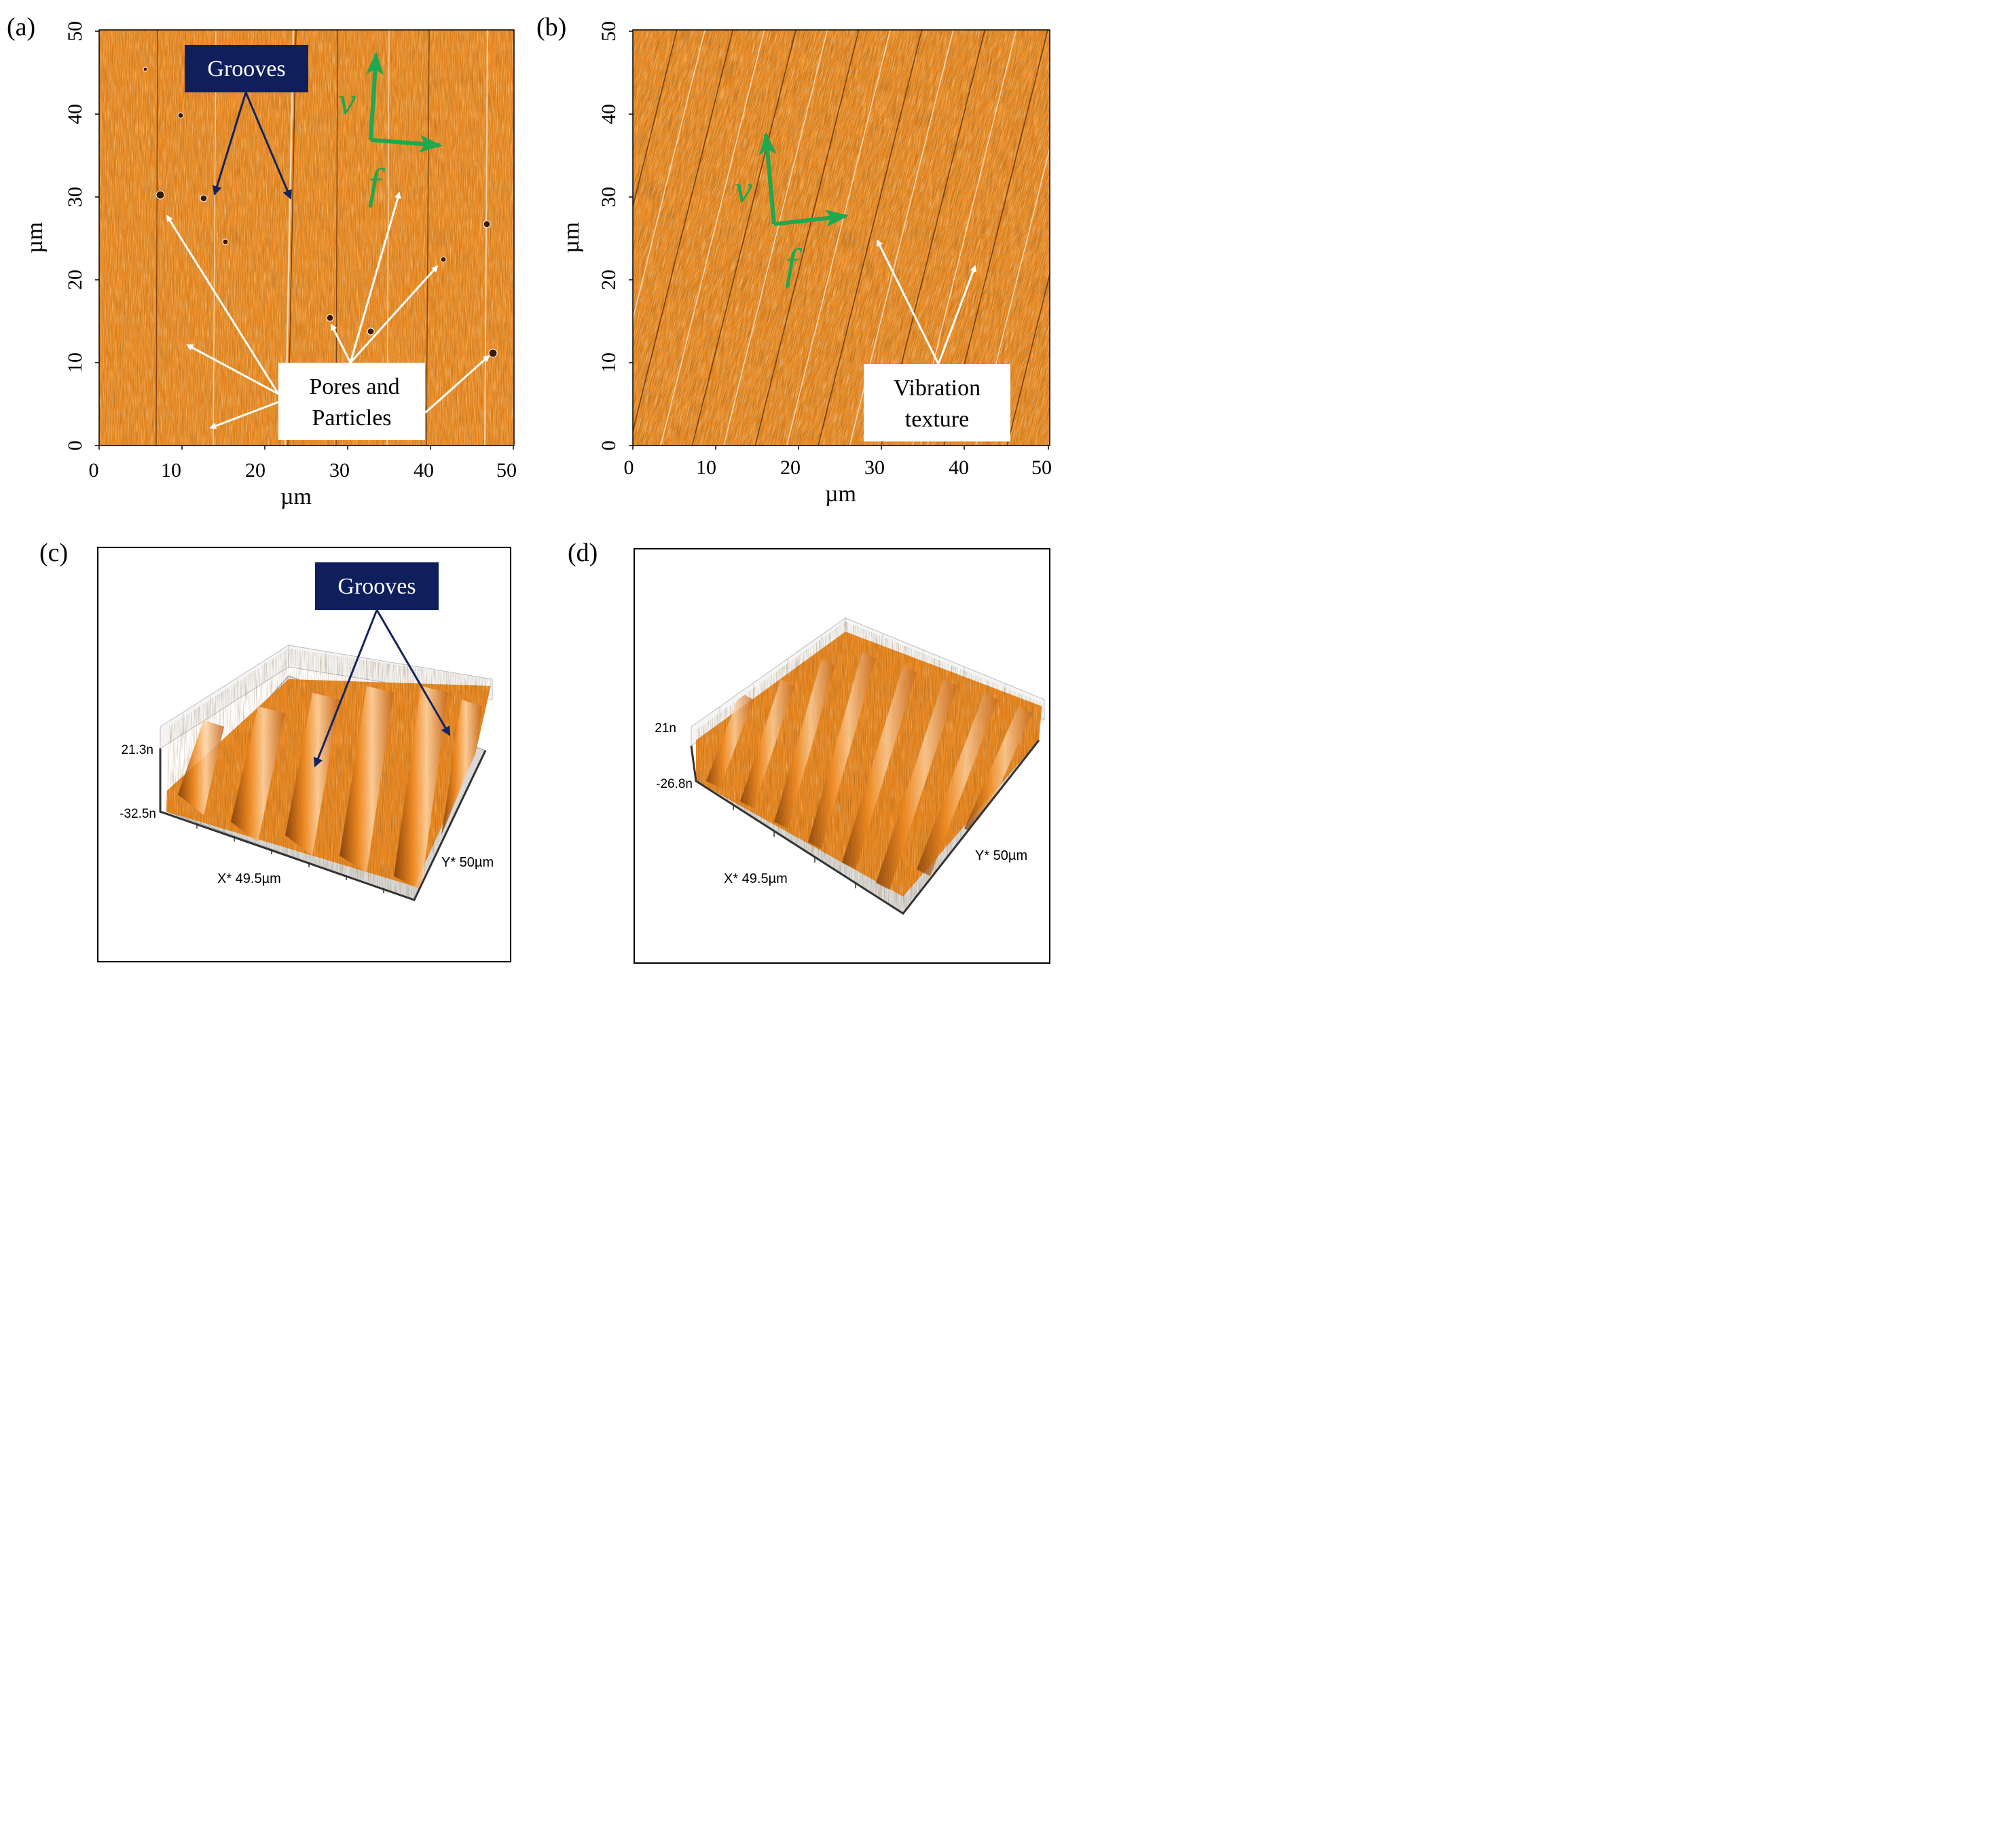 This screenshot has width=2016, height=1846. I want to click on panel-b-xtick: 30, so click(874, 467).